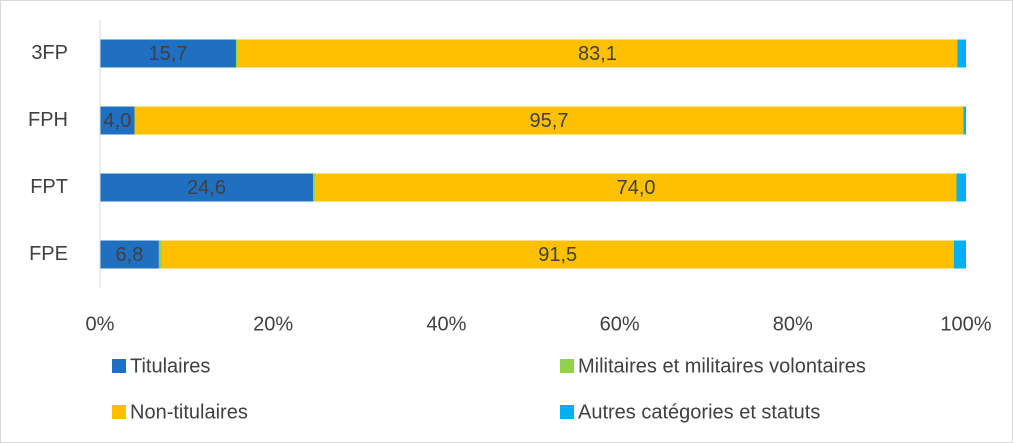  I want to click on data-label: 91,5, so click(557, 255).